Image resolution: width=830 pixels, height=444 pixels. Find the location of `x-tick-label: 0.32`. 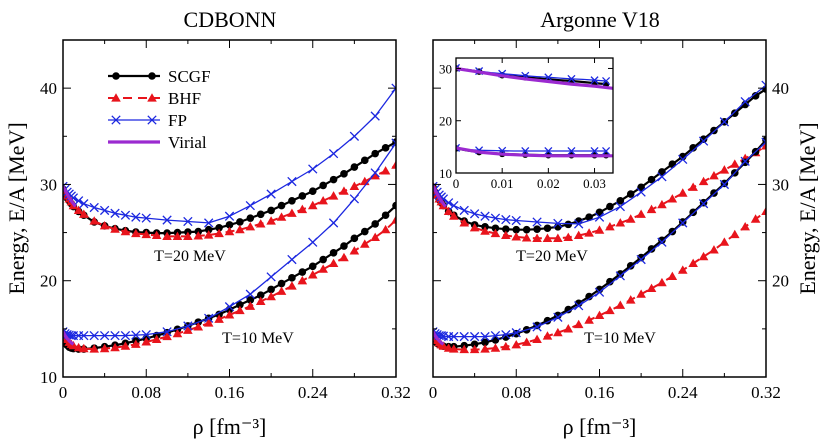

x-tick-label: 0.32 is located at coordinates (396, 392).